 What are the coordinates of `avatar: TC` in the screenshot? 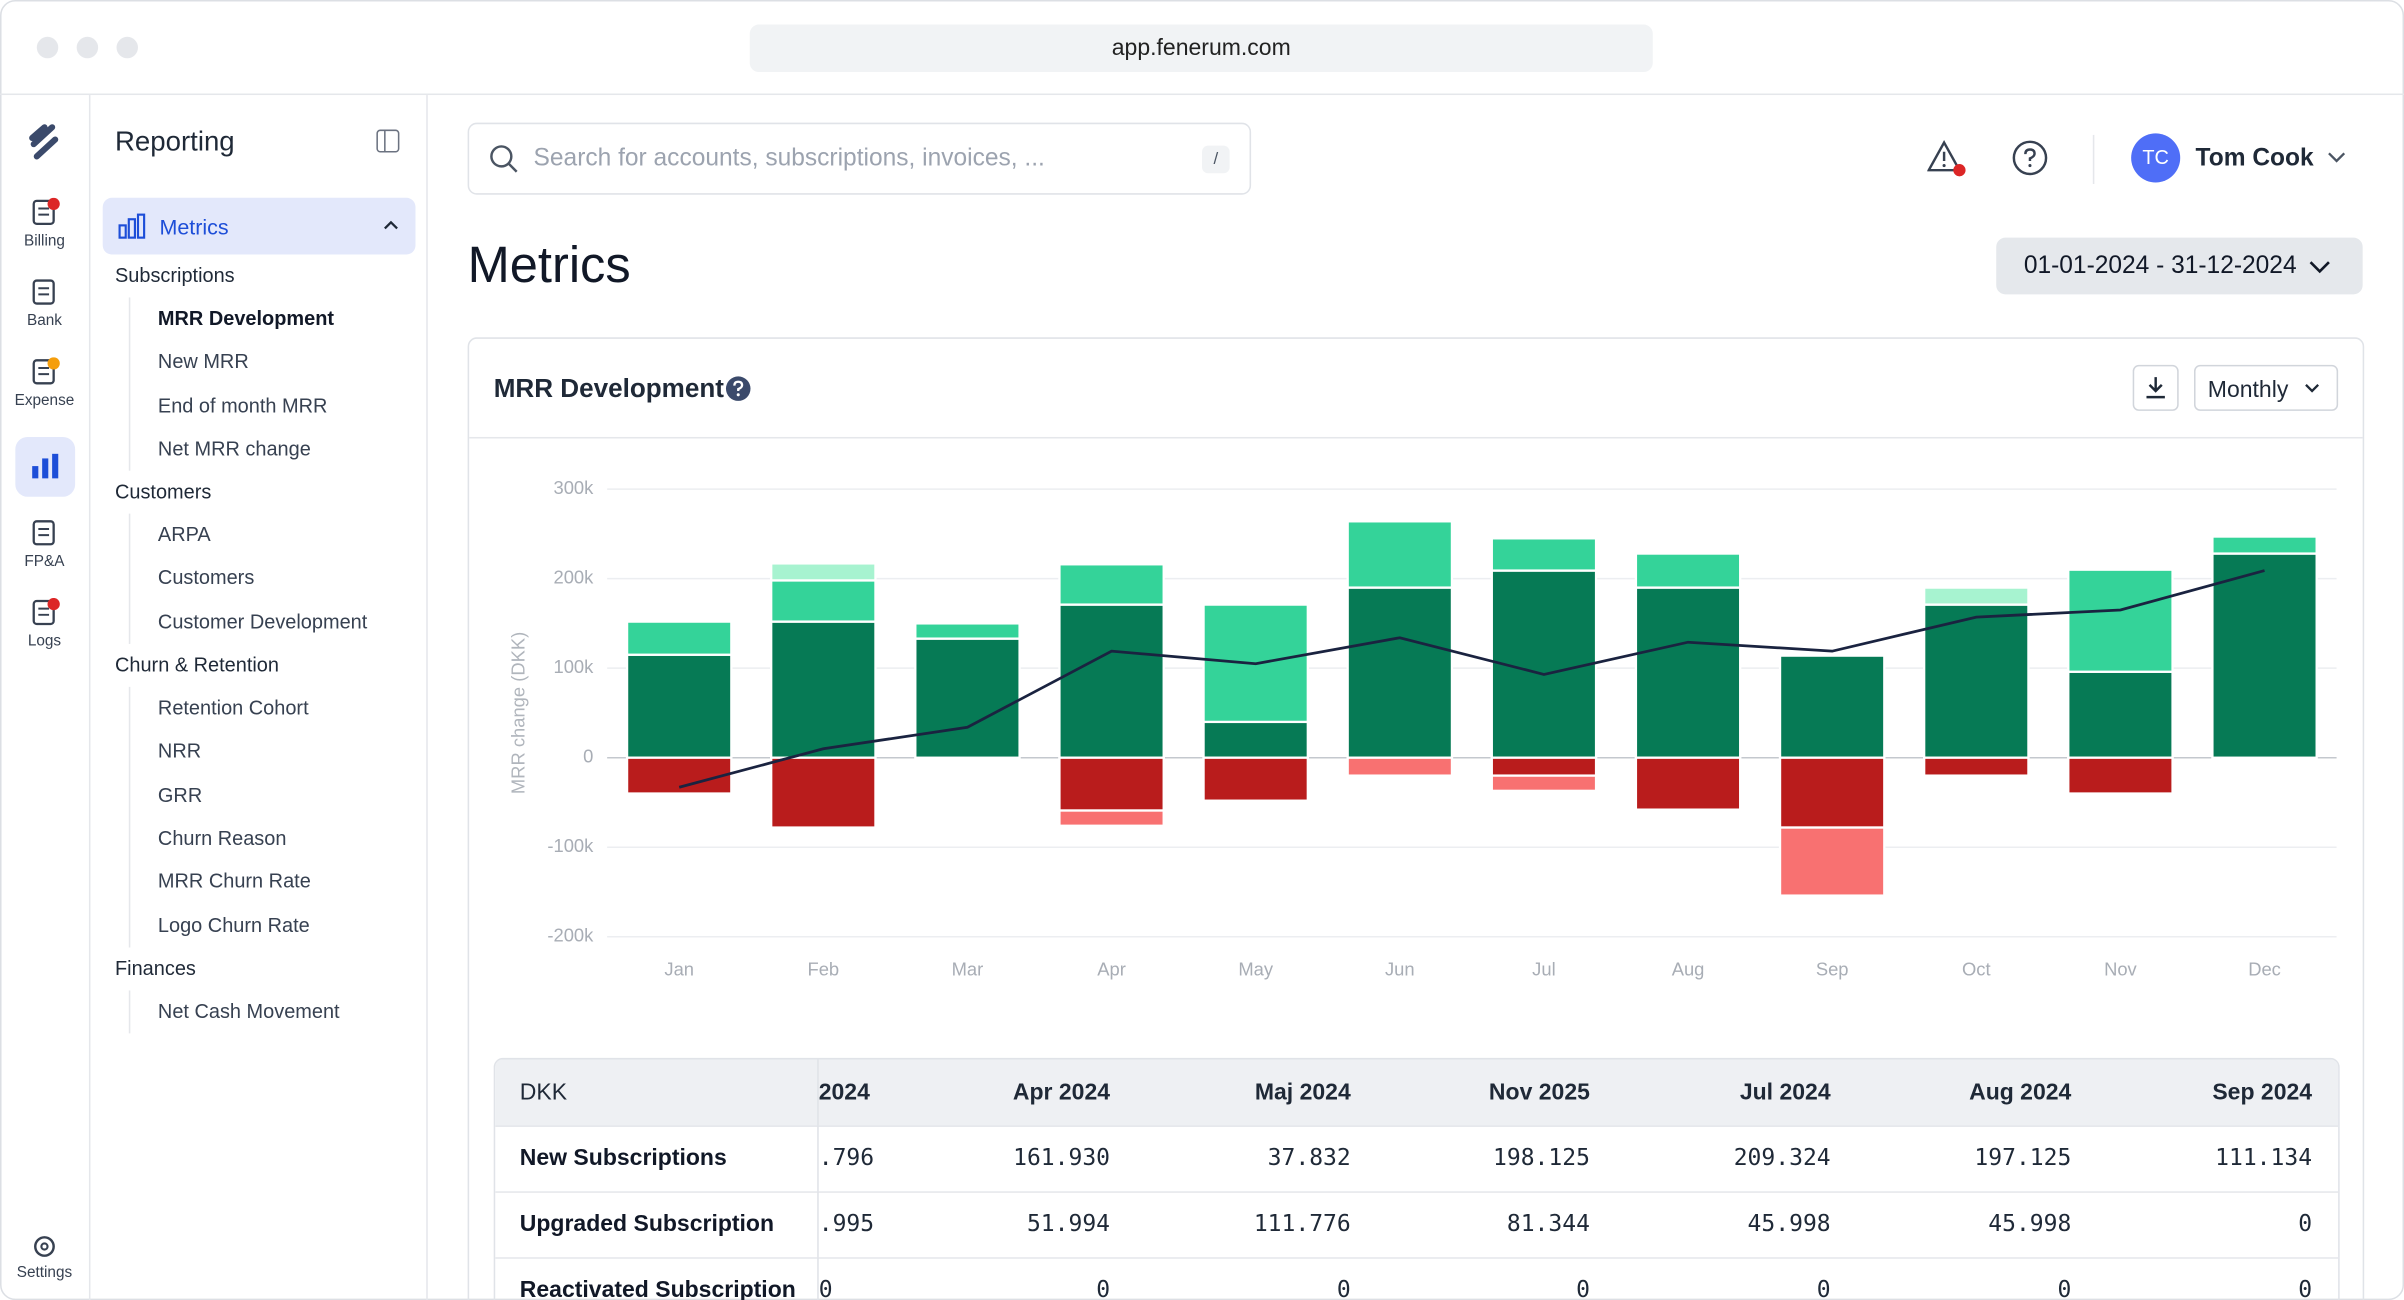 It's located at (2156, 158).